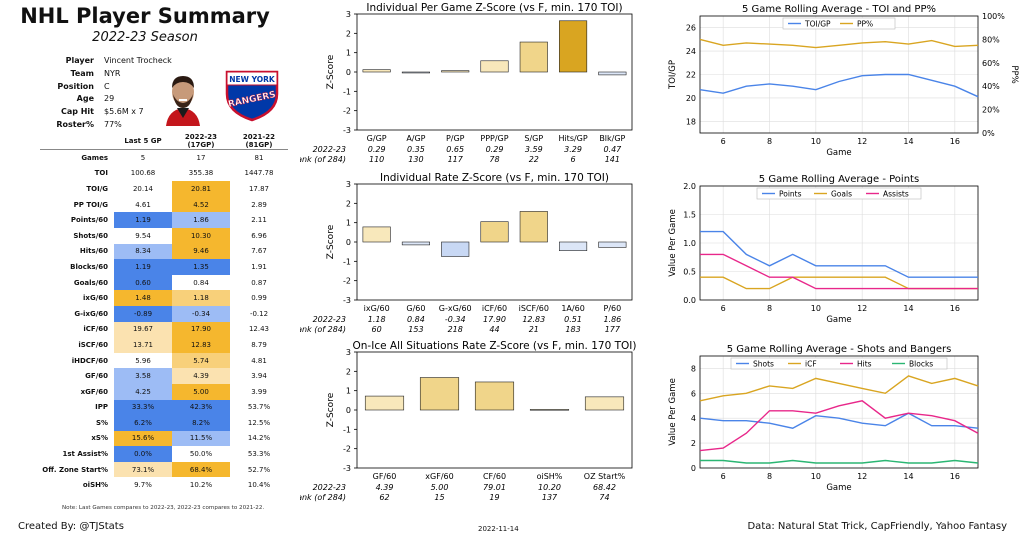 This screenshot has width=1023, height=539. What do you see at coordinates (143, 360) in the screenshot?
I see `table-cell: 5.96` at bounding box center [143, 360].